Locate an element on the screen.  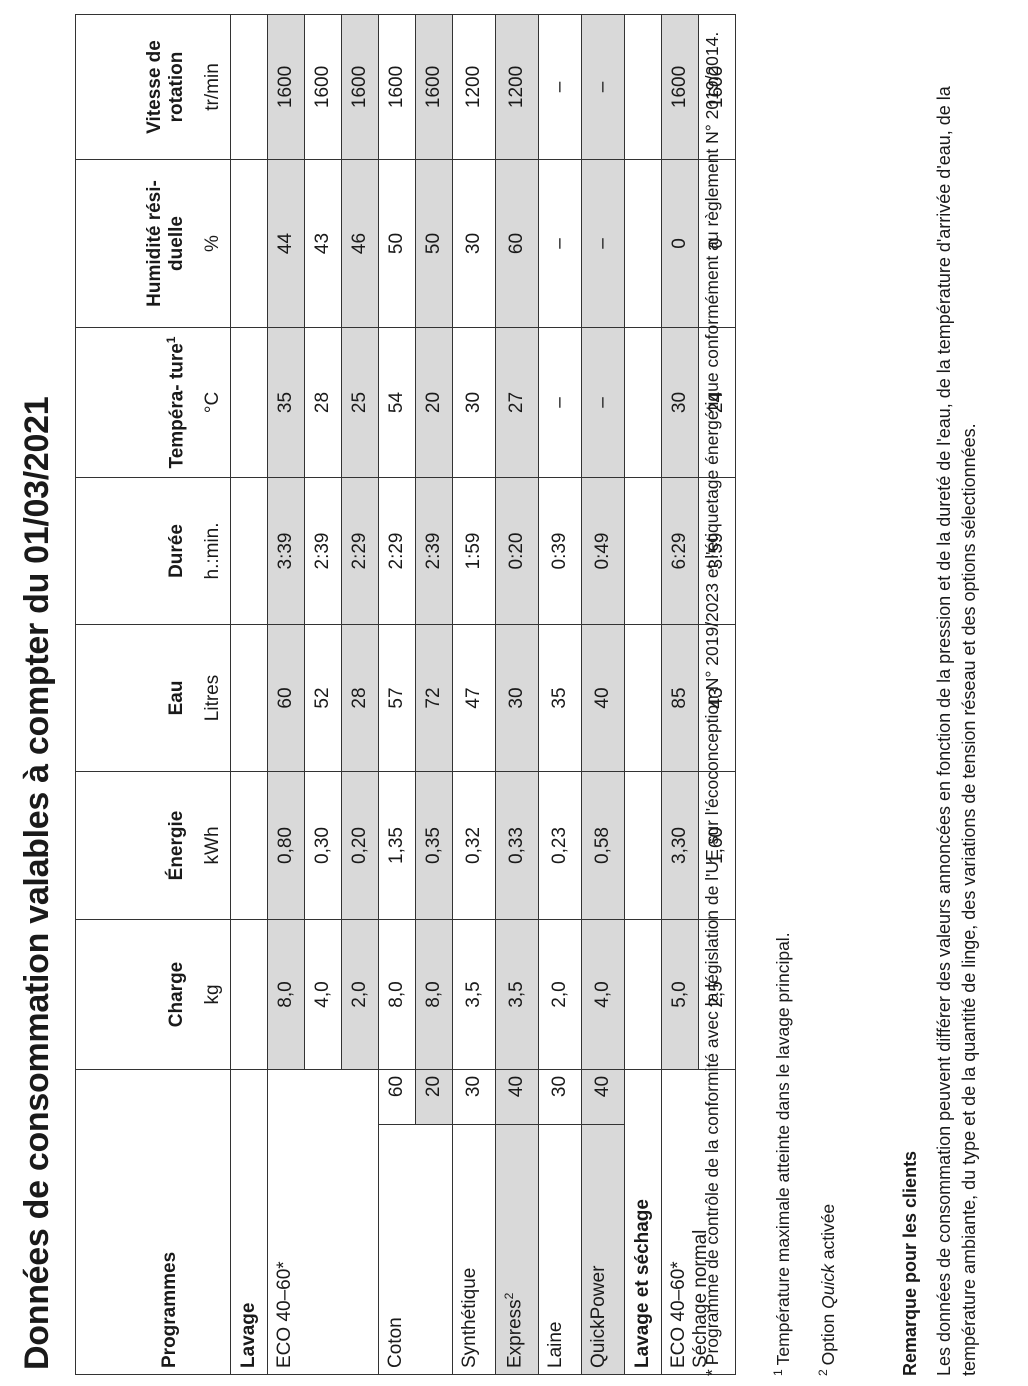
header-unit: h.:min. is located at coordinates (213, 551).